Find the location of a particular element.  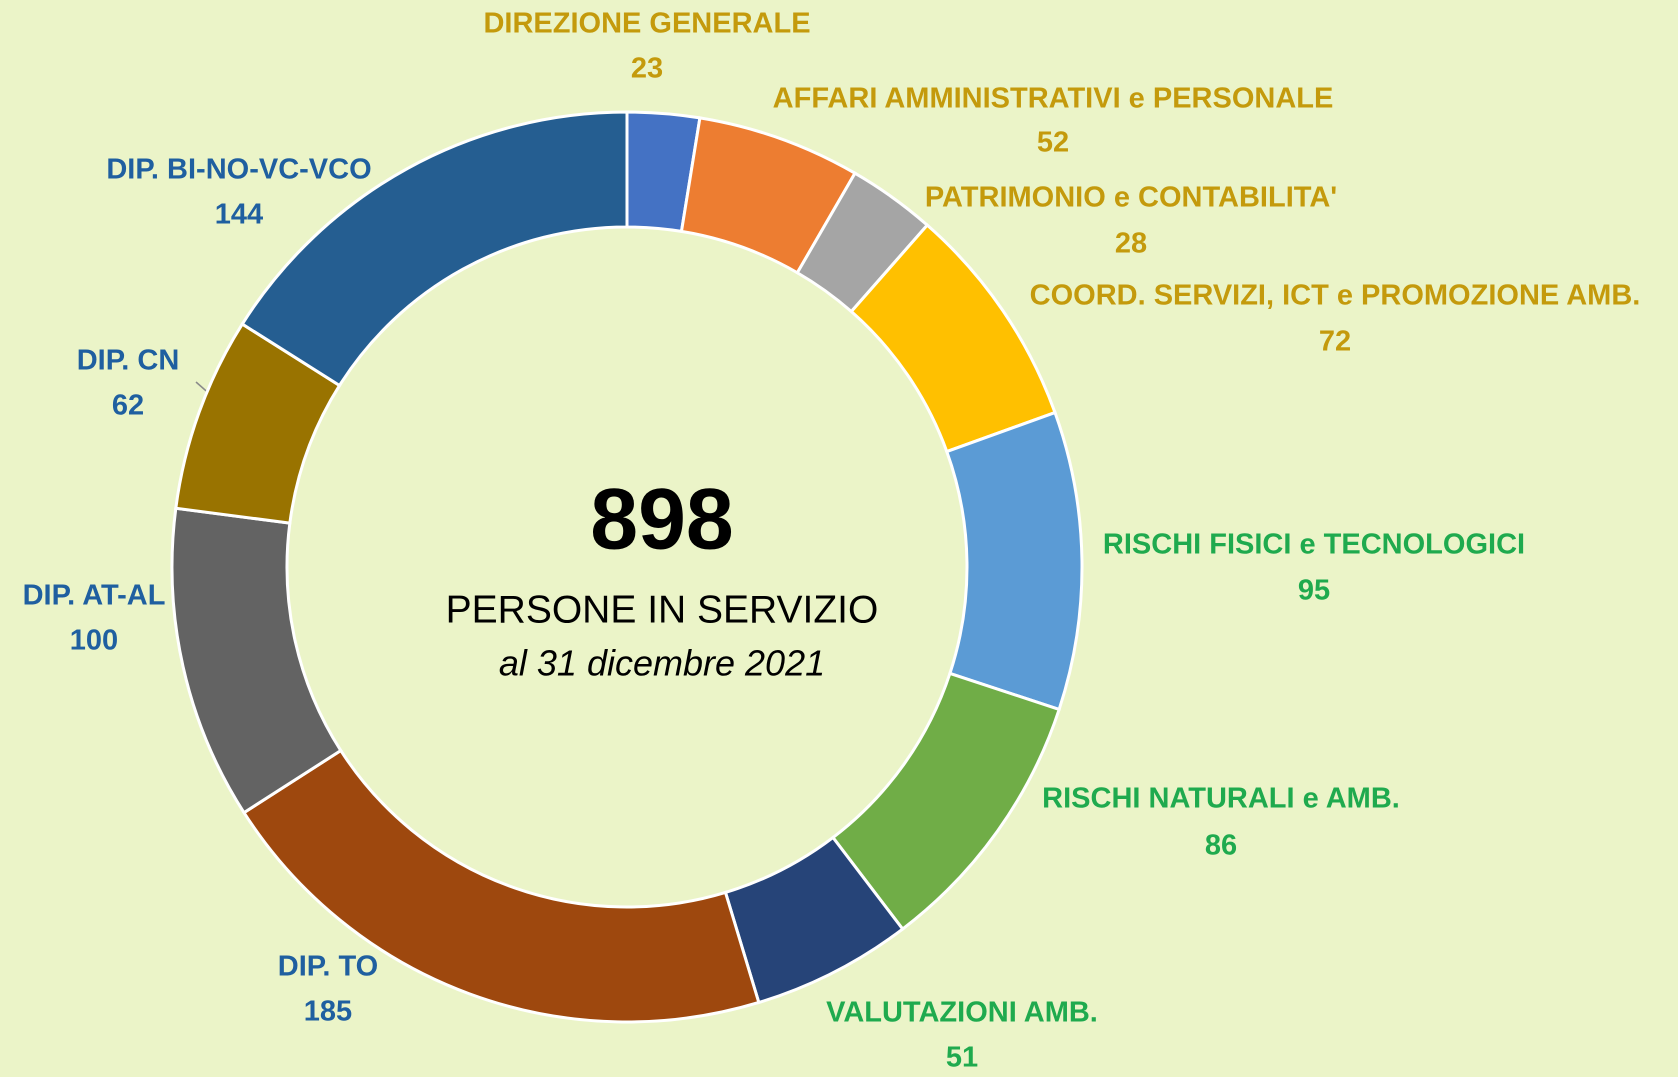

value-label: 23 is located at coordinates (647, 69).